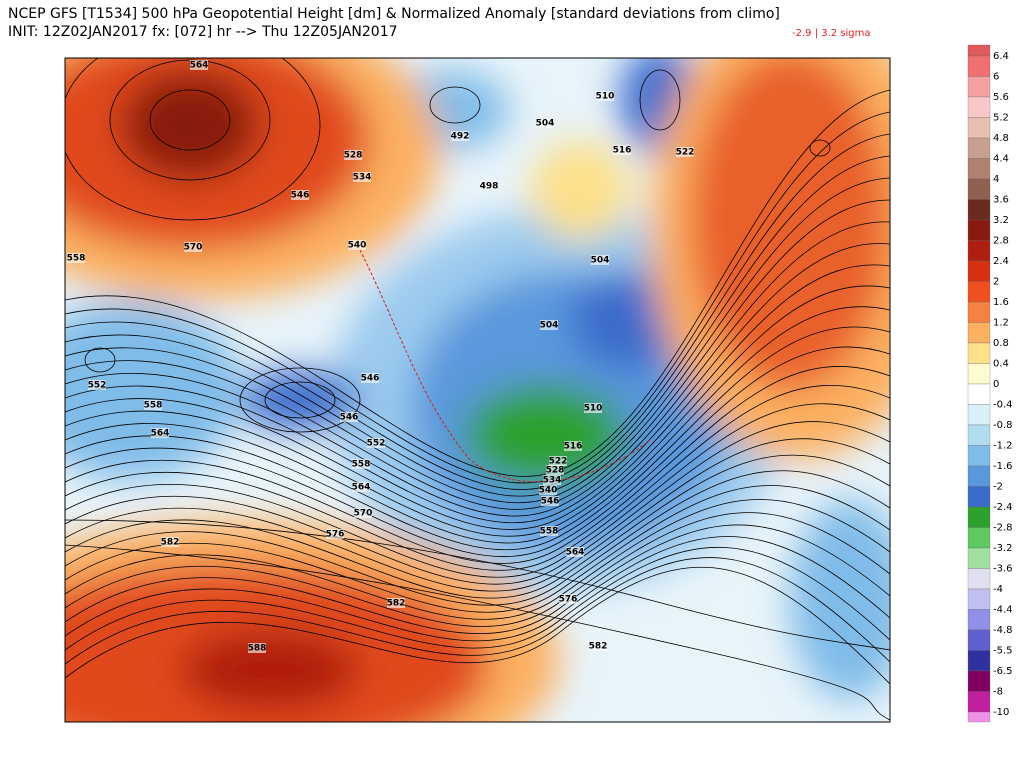  I want to click on colorbar-label: 4, so click(996, 179).